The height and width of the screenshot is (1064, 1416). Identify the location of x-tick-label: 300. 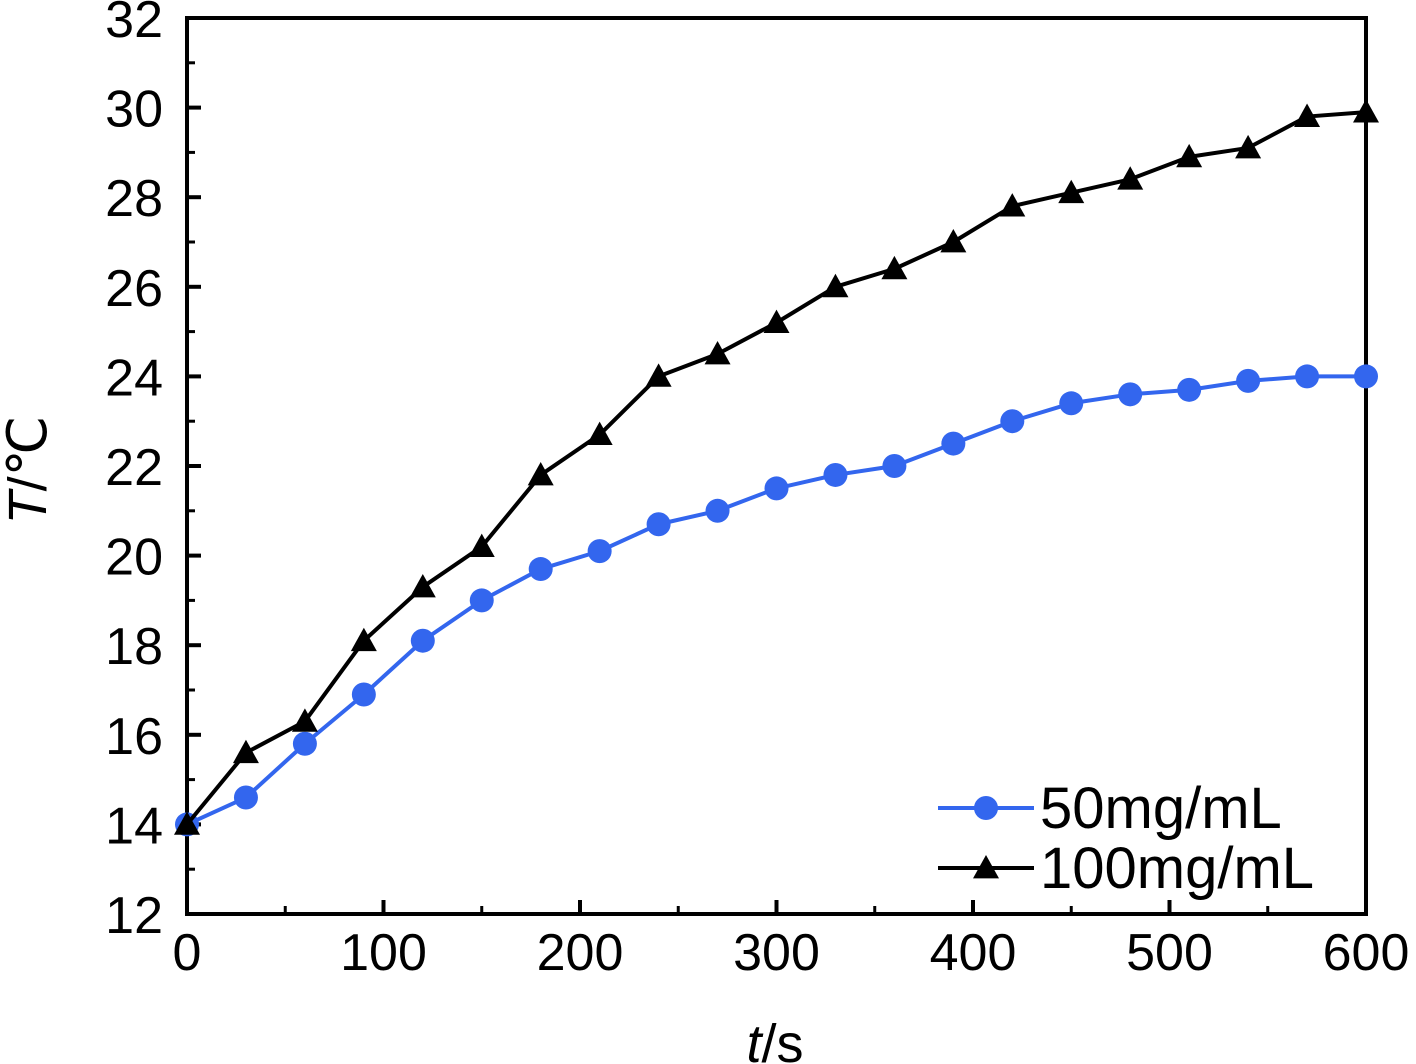
(776, 953).